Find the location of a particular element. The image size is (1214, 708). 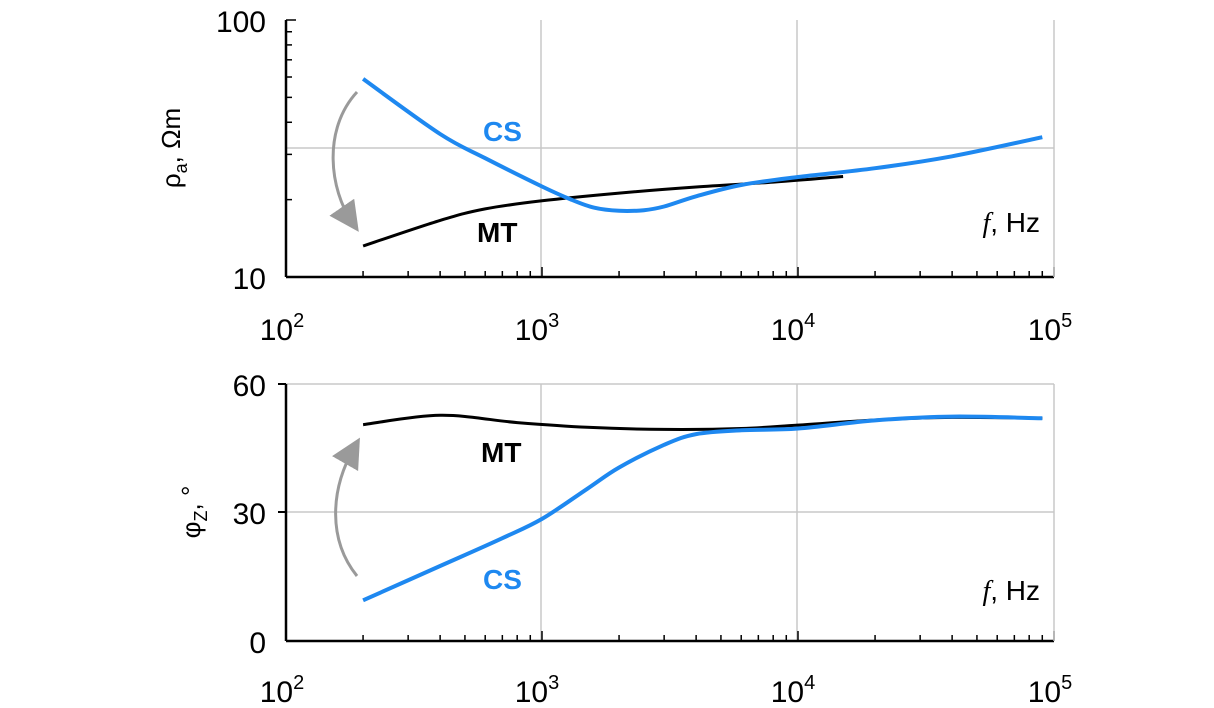

bottom-y-axis-label: φZ, ° is located at coordinates (193, 512).